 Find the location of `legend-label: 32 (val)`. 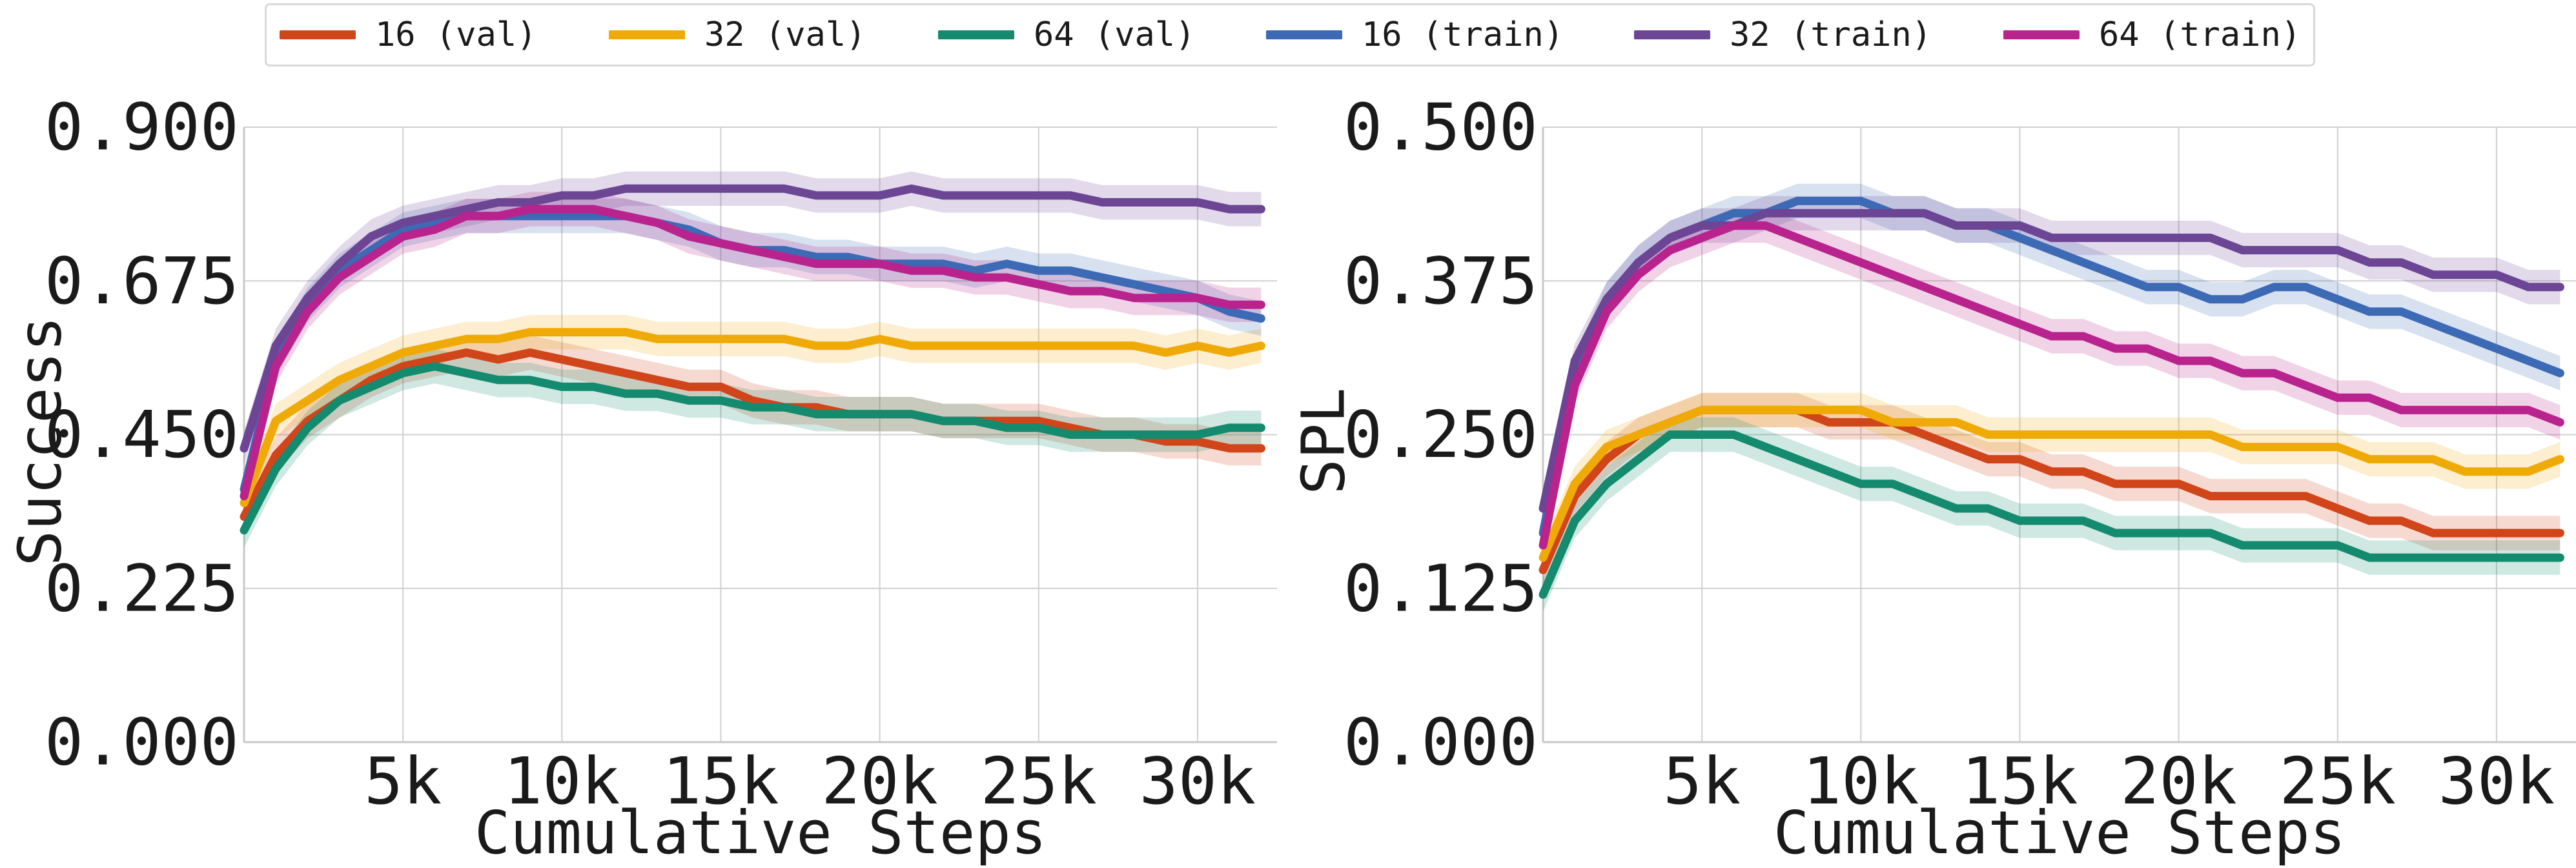

legend-label: 32 (val) is located at coordinates (785, 34).